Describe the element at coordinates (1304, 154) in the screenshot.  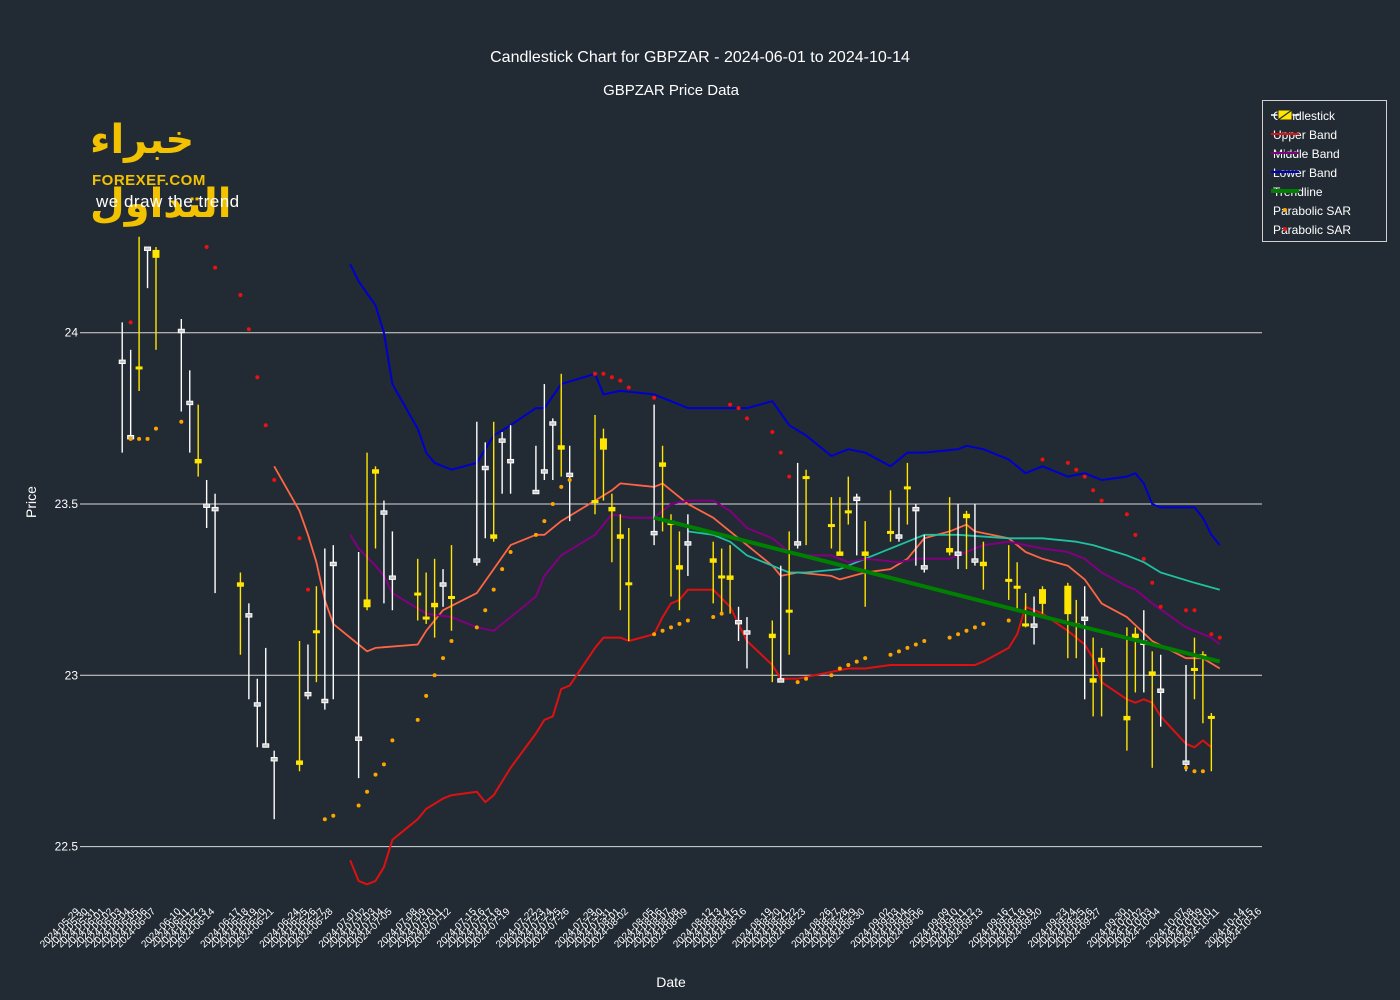
I see `legend-item: Middle Band` at that location.